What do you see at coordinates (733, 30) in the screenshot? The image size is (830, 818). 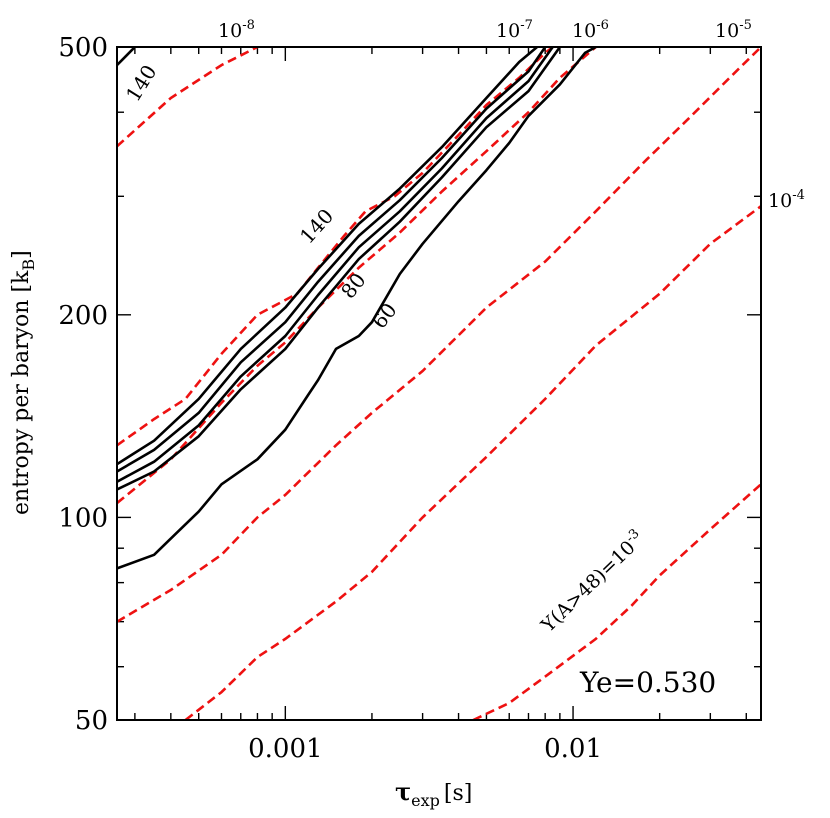 I see `label-1e-5: 10-5` at bounding box center [733, 30].